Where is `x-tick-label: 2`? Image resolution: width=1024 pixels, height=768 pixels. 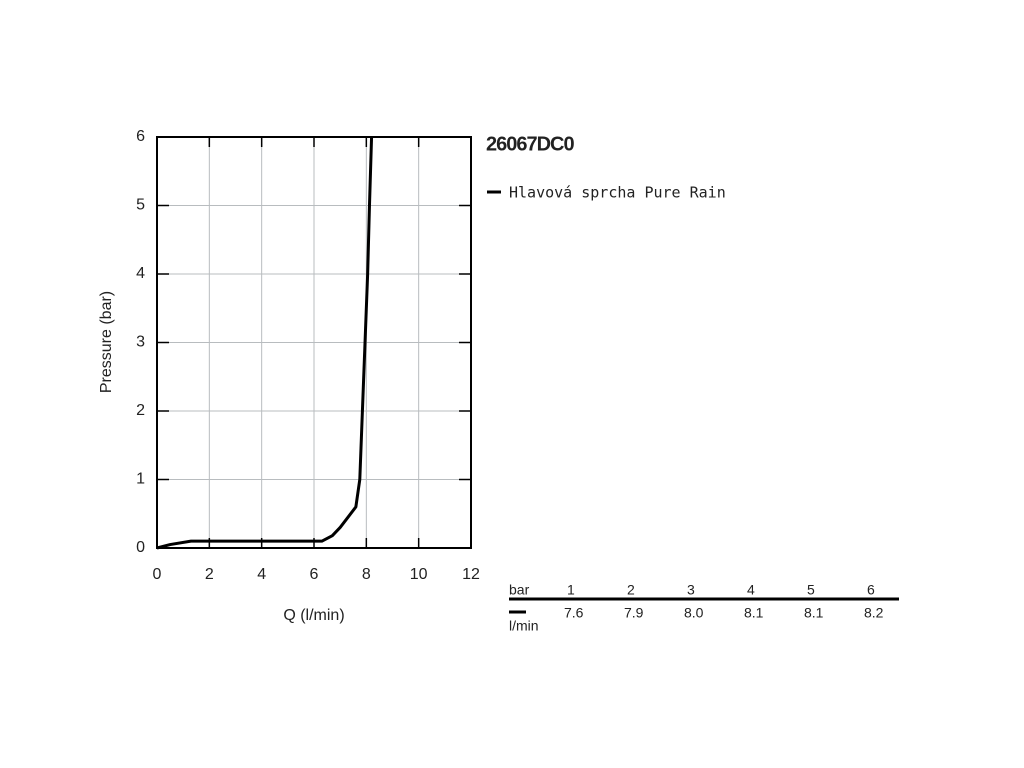
x-tick-label: 2 is located at coordinates (209, 574).